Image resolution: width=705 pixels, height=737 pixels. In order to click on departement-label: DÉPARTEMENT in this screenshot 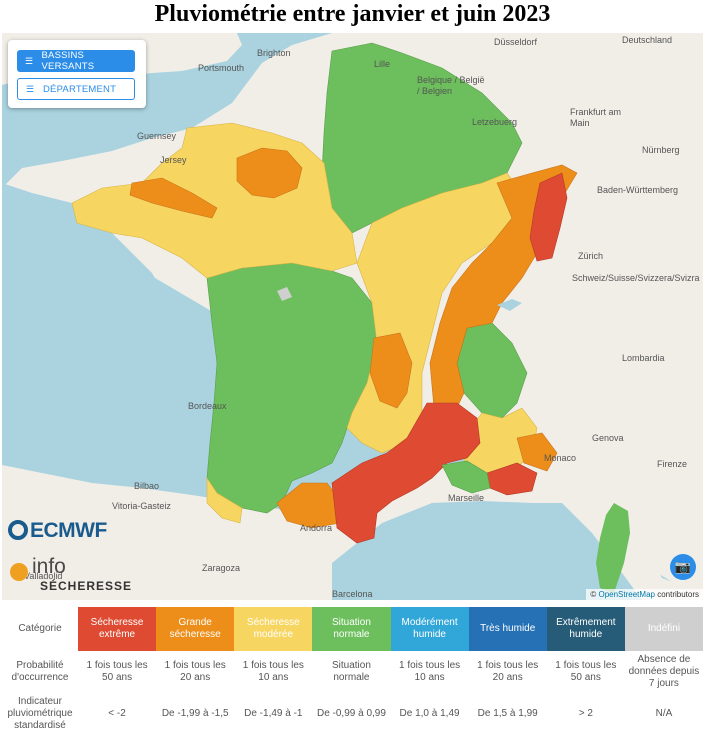, I will do `click(80, 89)`.